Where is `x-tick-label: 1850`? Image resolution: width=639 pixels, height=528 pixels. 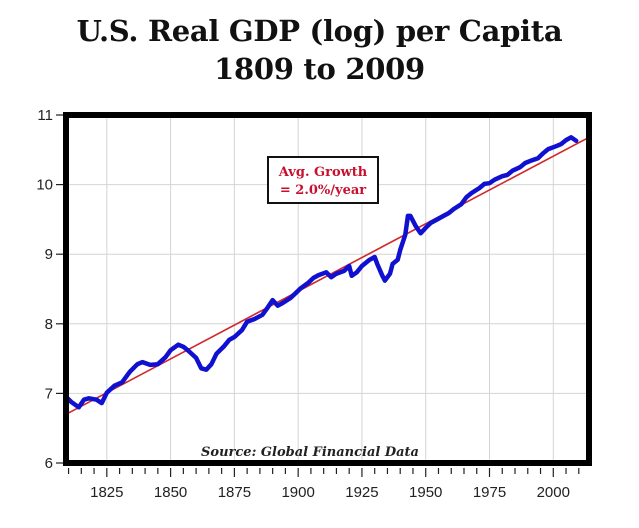
x-tick-label: 1850 is located at coordinates (170, 492).